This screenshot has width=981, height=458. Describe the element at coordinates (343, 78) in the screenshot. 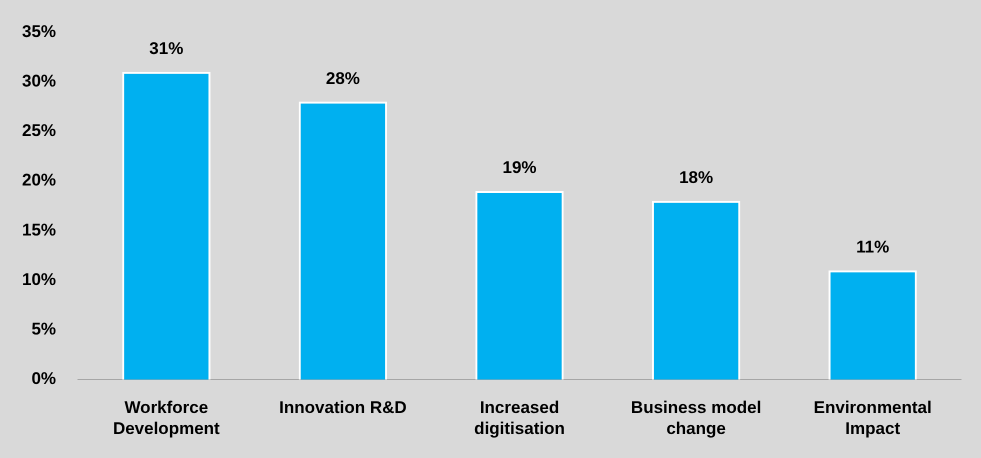

I see `data-label: 28%` at that location.